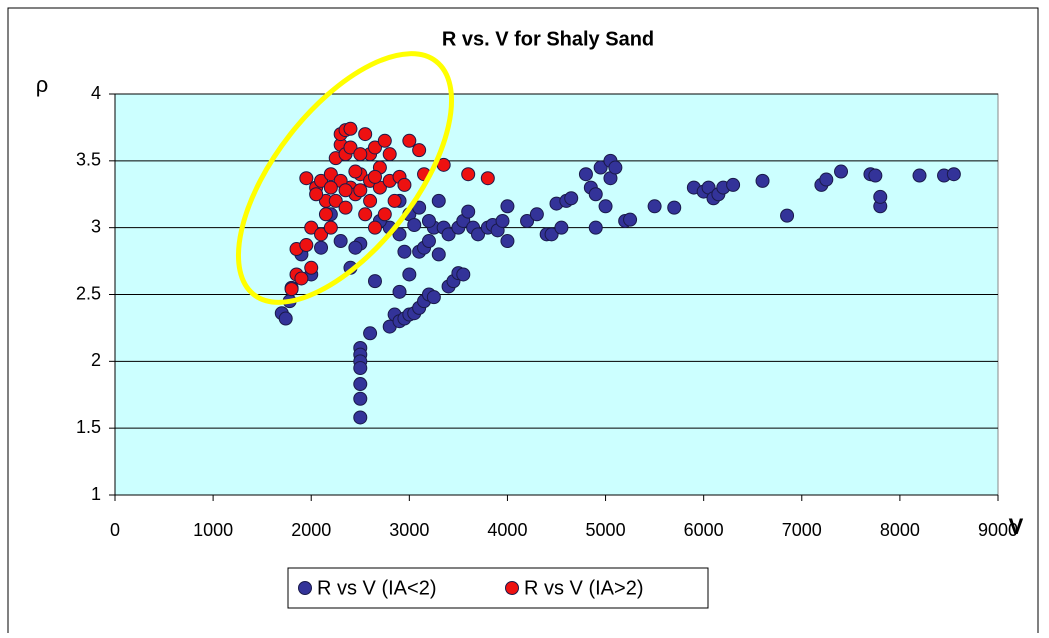  Describe the element at coordinates (88, 427) in the screenshot. I see `y-tick-label: 1.5` at that location.